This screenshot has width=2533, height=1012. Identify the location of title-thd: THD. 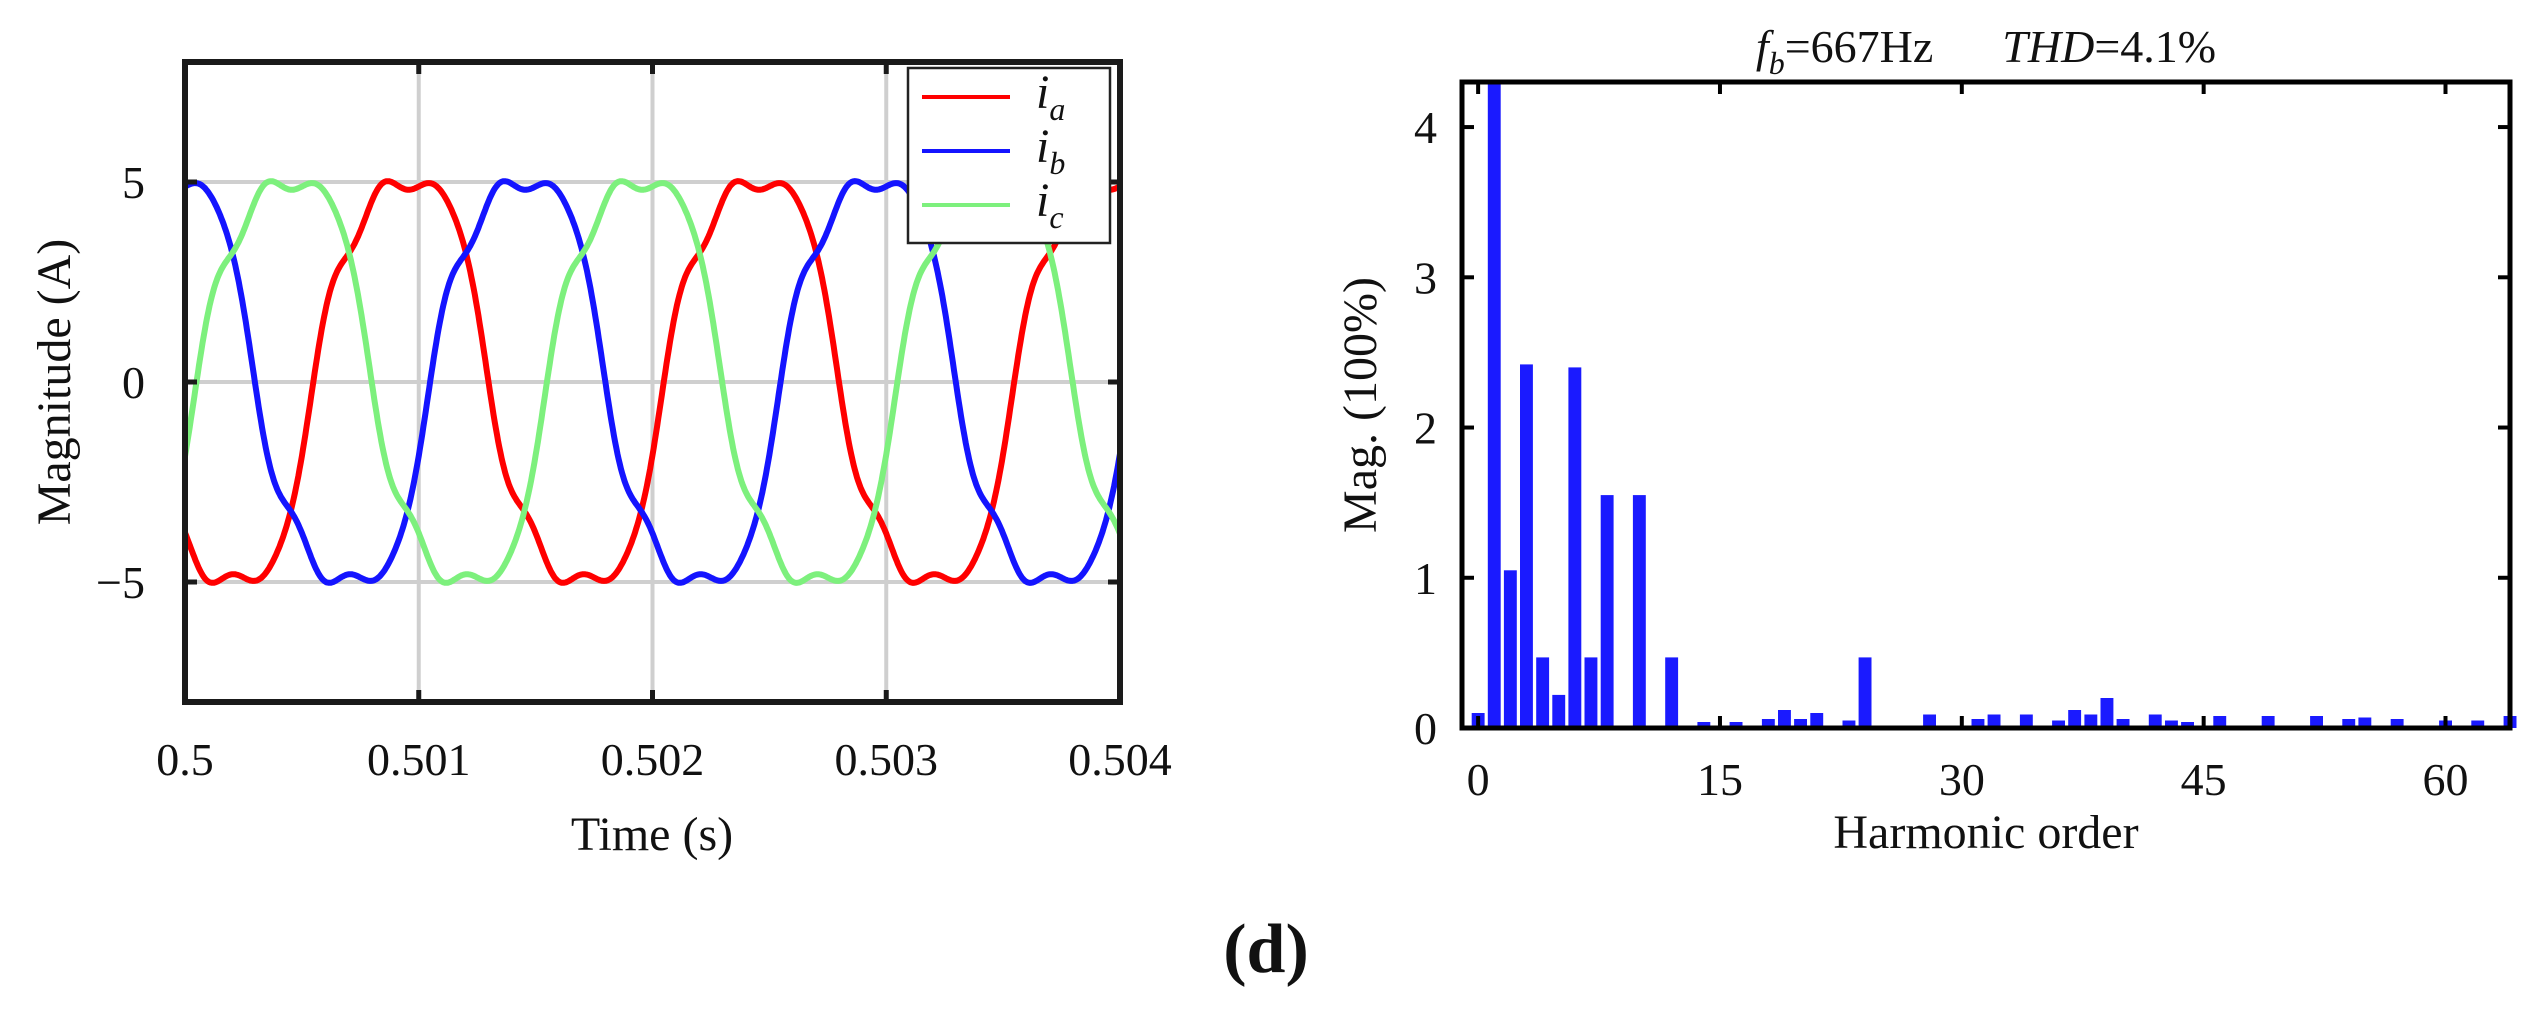
(2048, 46).